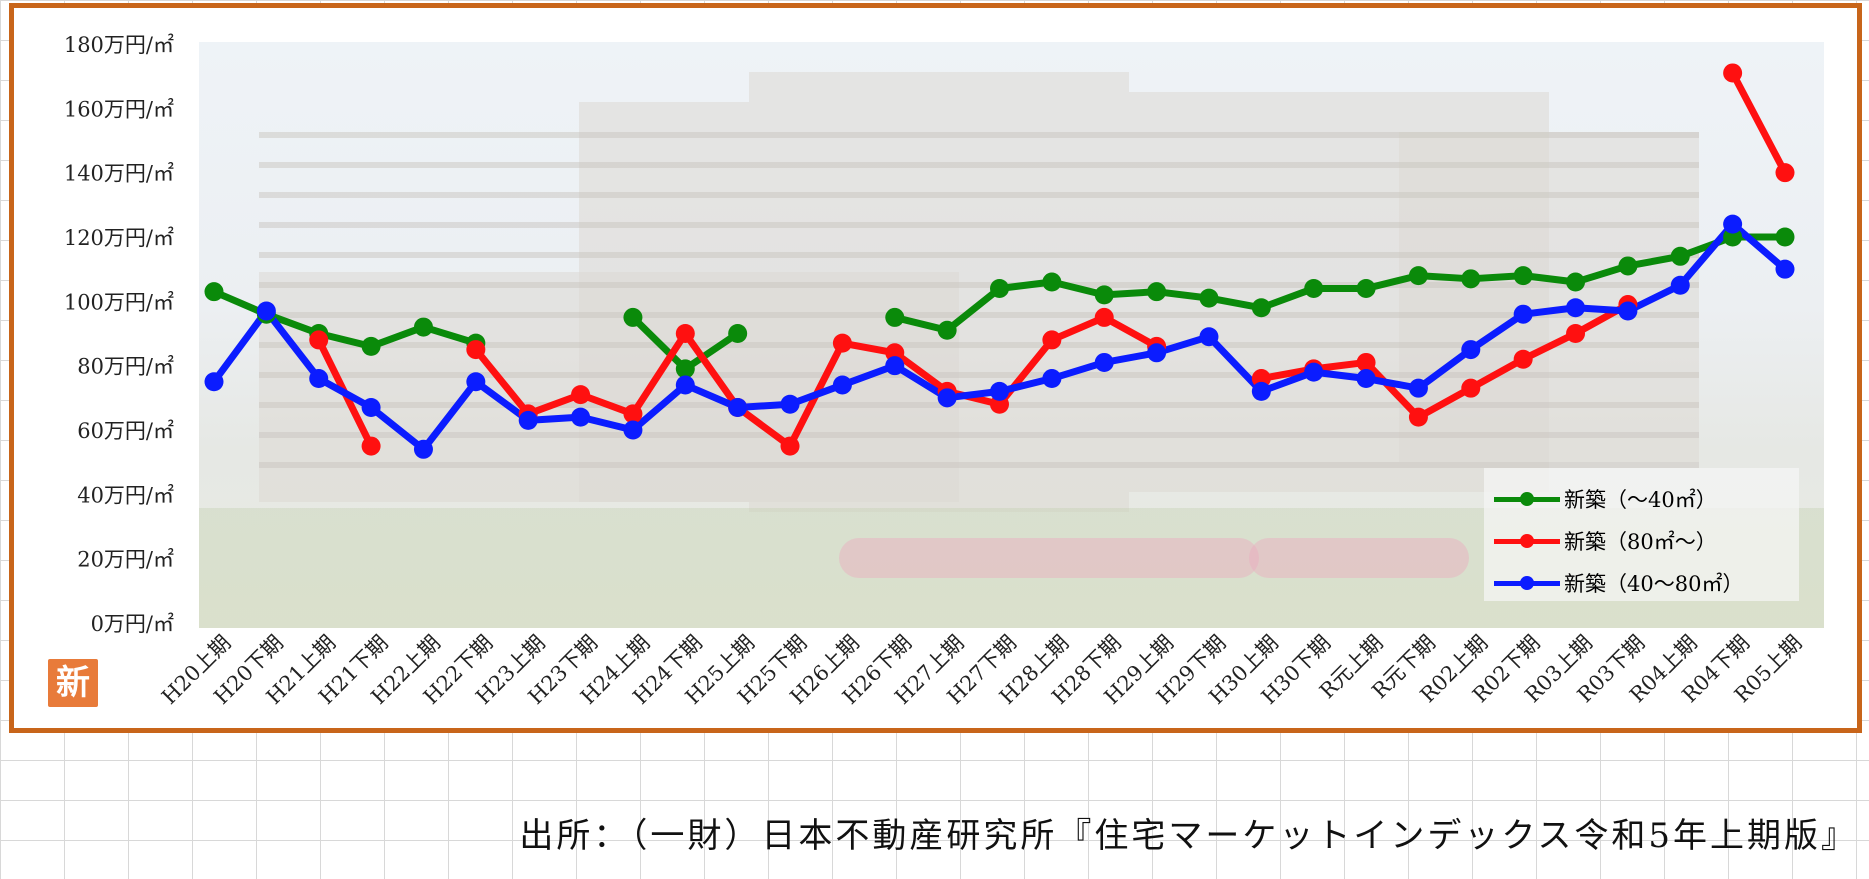  What do you see at coordinates (125, 495) in the screenshot?
I see `y-tick-label: 40万円/㎡` at bounding box center [125, 495].